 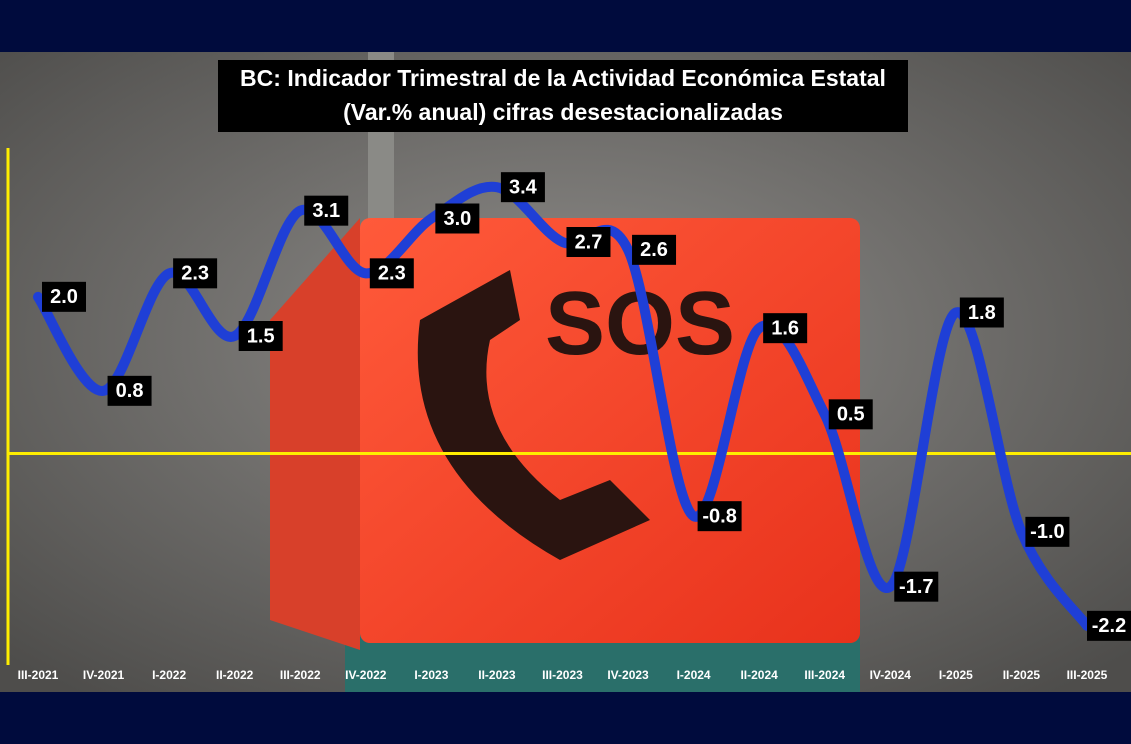 I want to click on x-tick-label: III-2021, so click(x=38, y=675).